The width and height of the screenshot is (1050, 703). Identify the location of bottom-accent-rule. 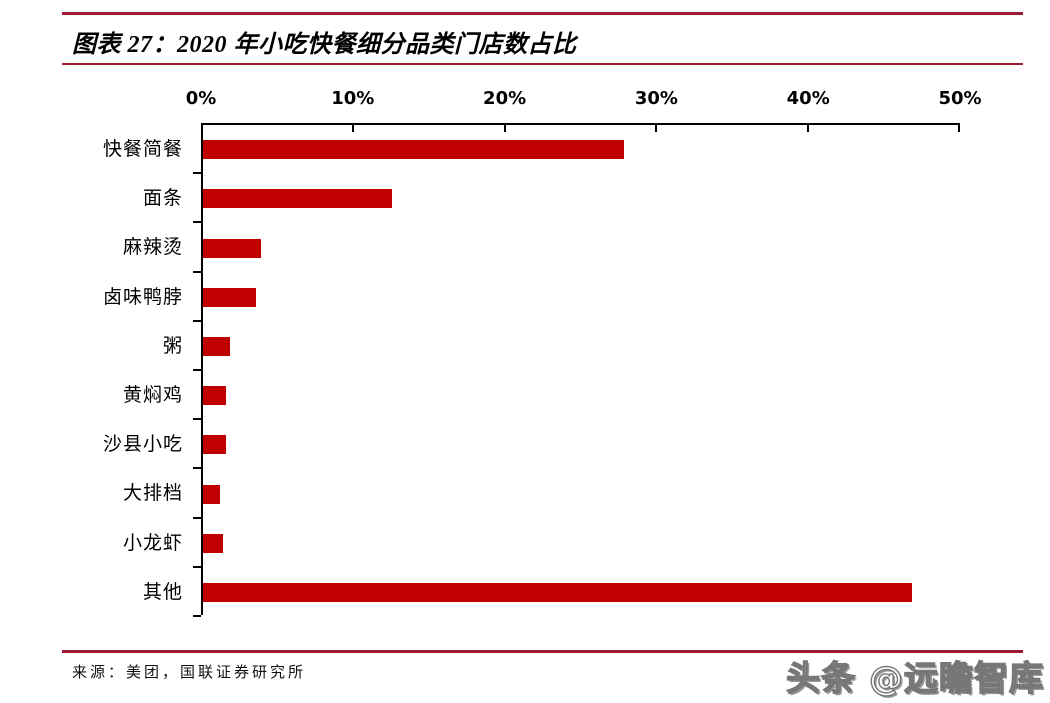
(542, 651).